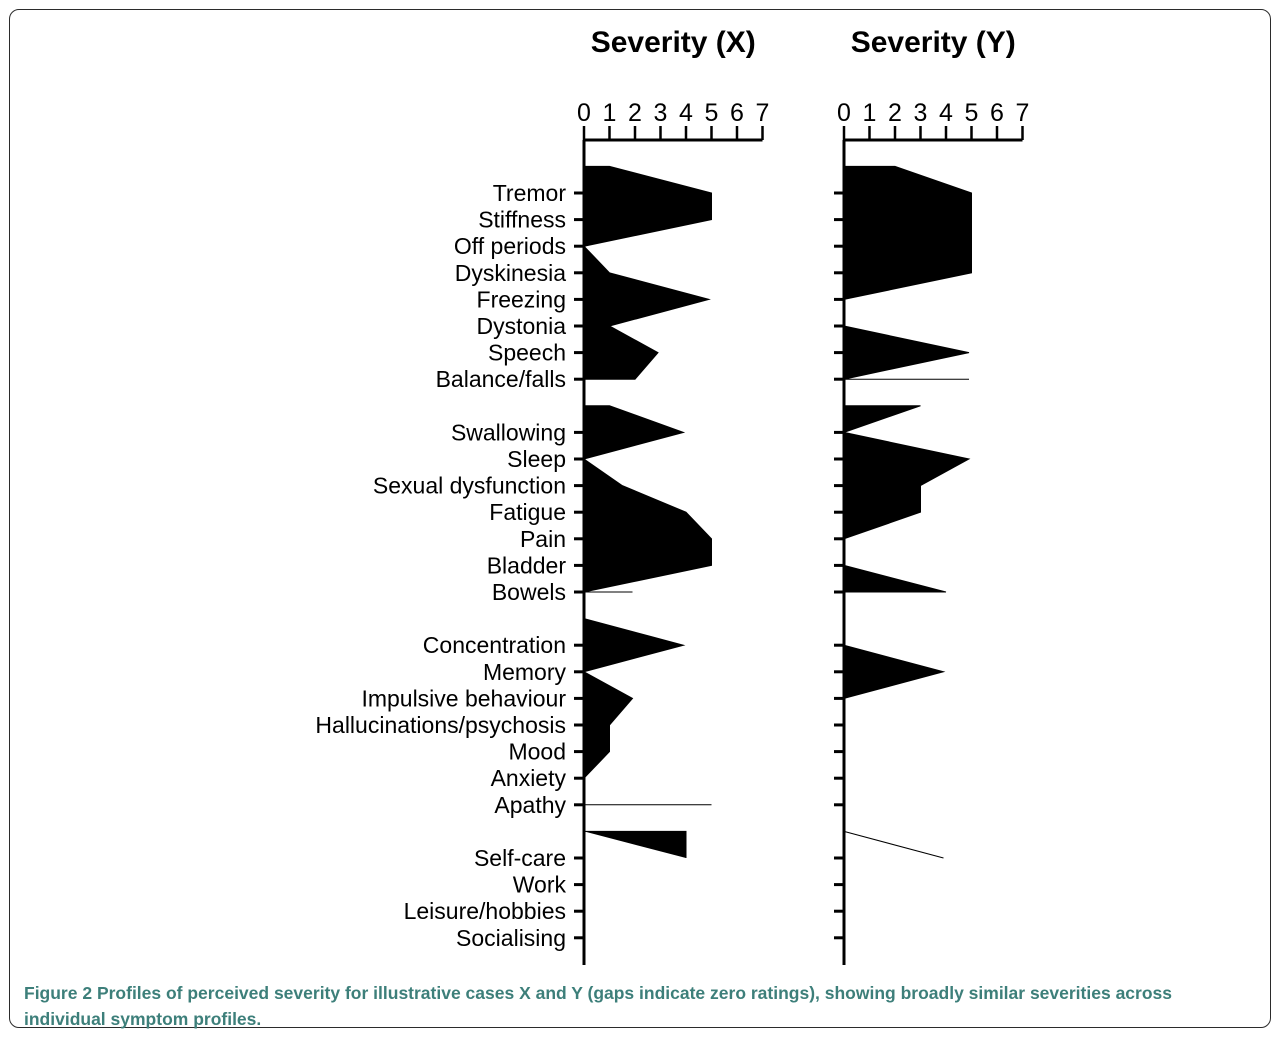 Image resolution: width=1282 pixels, height=1037 pixels. I want to click on category-label-mood: Mood, so click(537, 752).